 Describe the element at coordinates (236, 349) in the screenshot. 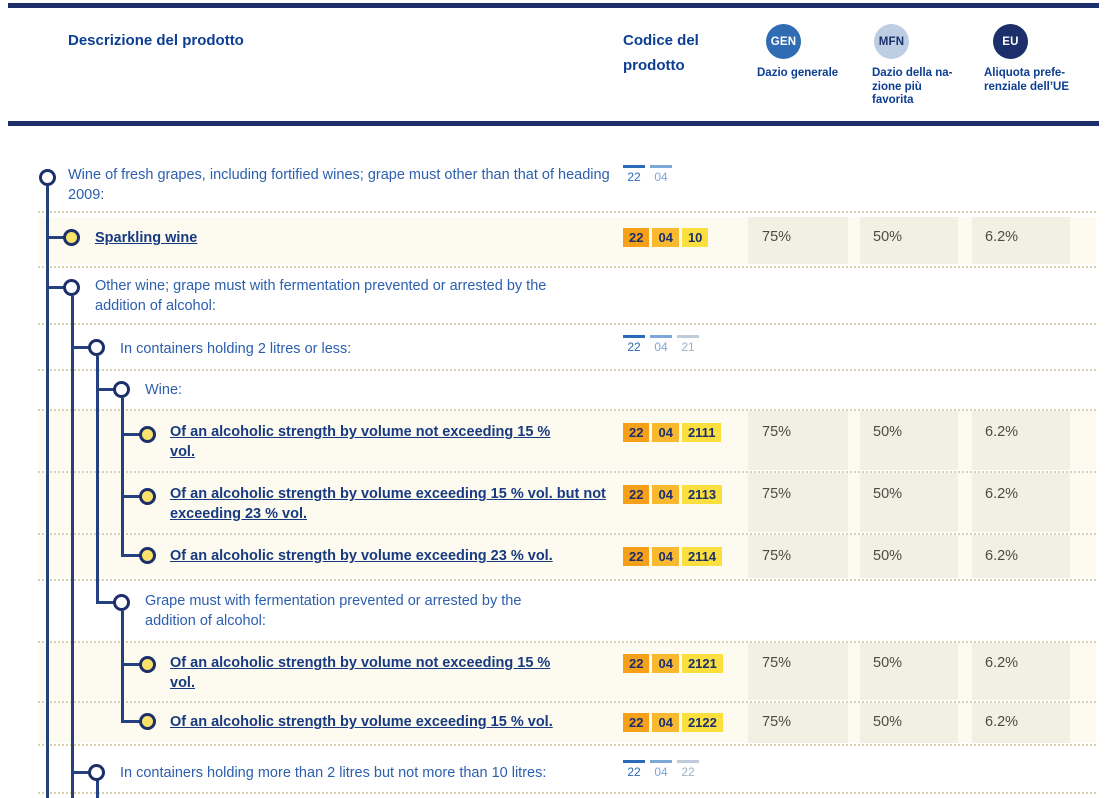

I see `category-description: In containers holding 2 litres or less:` at that location.